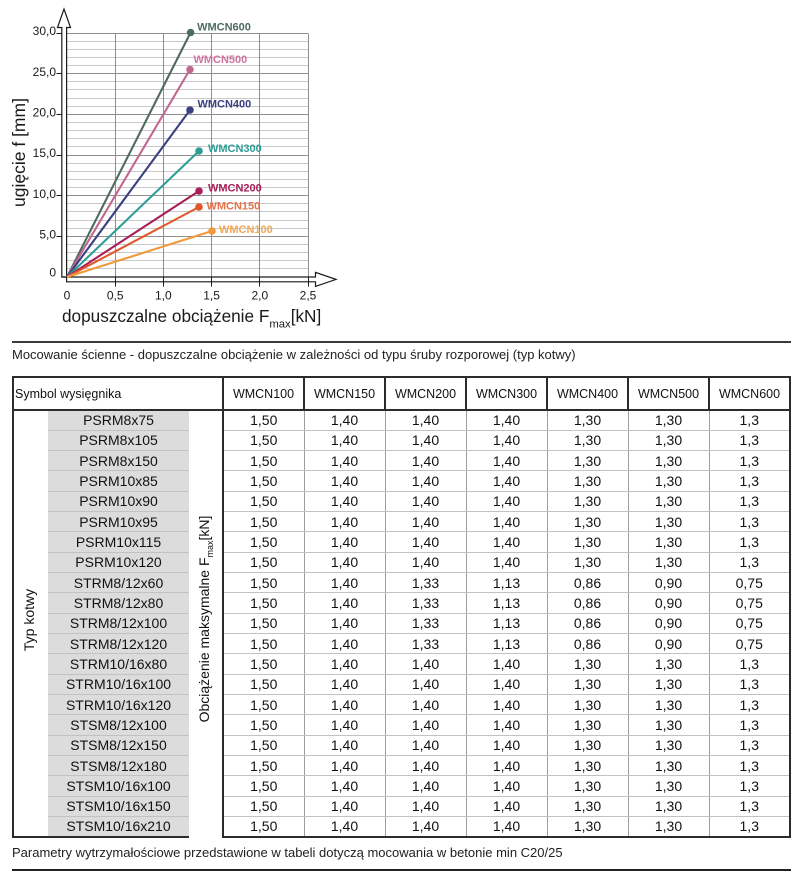 This screenshot has width=799, height=885. Describe the element at coordinates (115, 296) in the screenshot. I see `svg-text: 0,5` at that location.